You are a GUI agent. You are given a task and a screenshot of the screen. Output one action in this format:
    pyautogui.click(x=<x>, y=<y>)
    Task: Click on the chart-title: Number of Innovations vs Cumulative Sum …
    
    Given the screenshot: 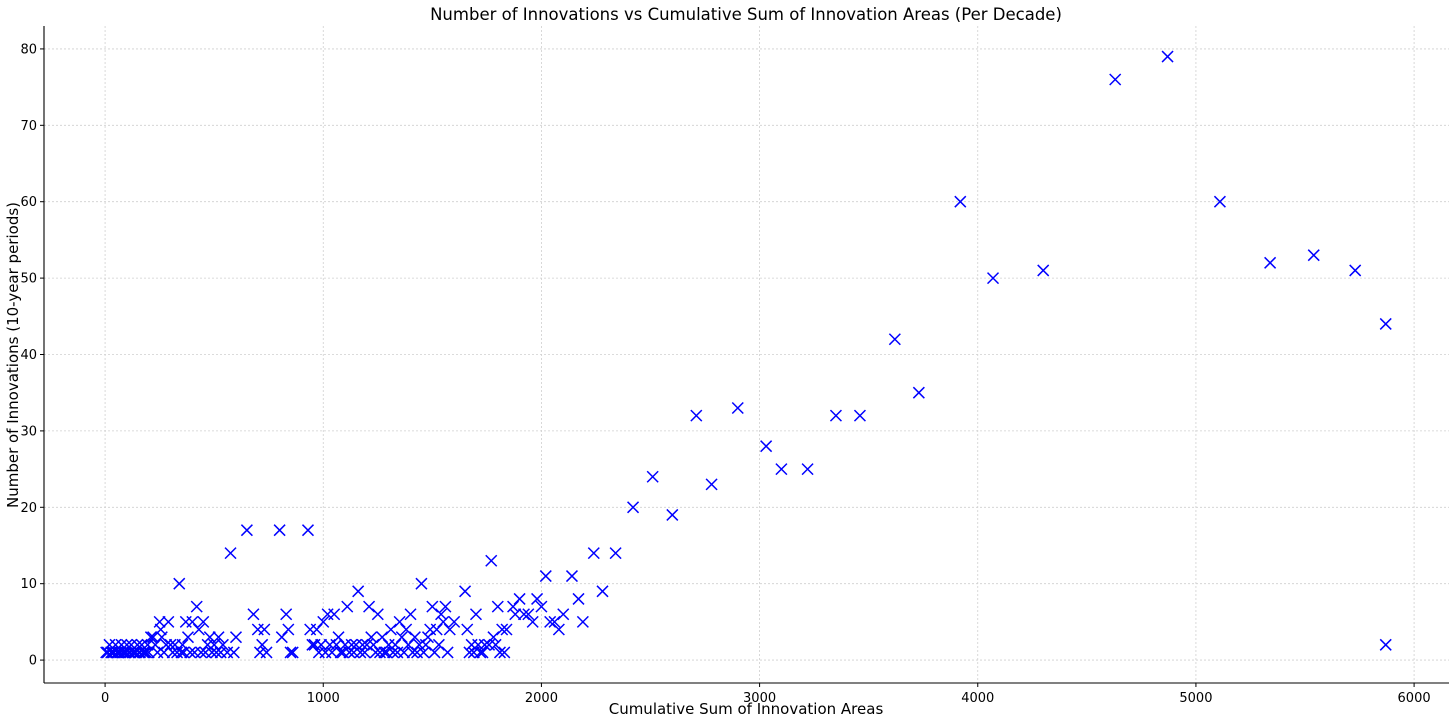 What is the action you would take?
    pyautogui.click(x=746, y=14)
    